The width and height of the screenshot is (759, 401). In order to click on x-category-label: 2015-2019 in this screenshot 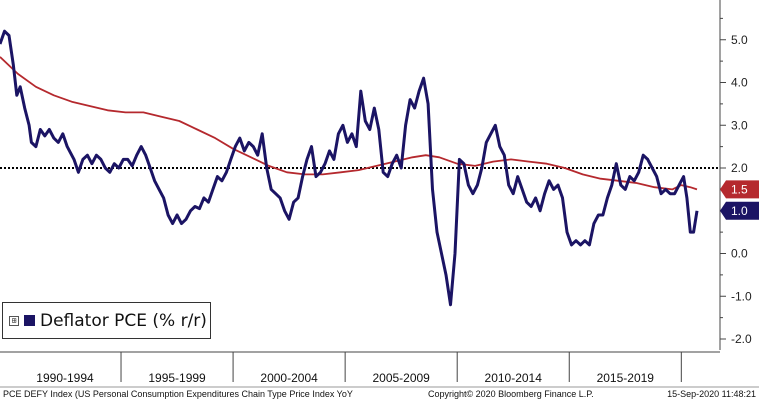, I will do `click(626, 378)`.